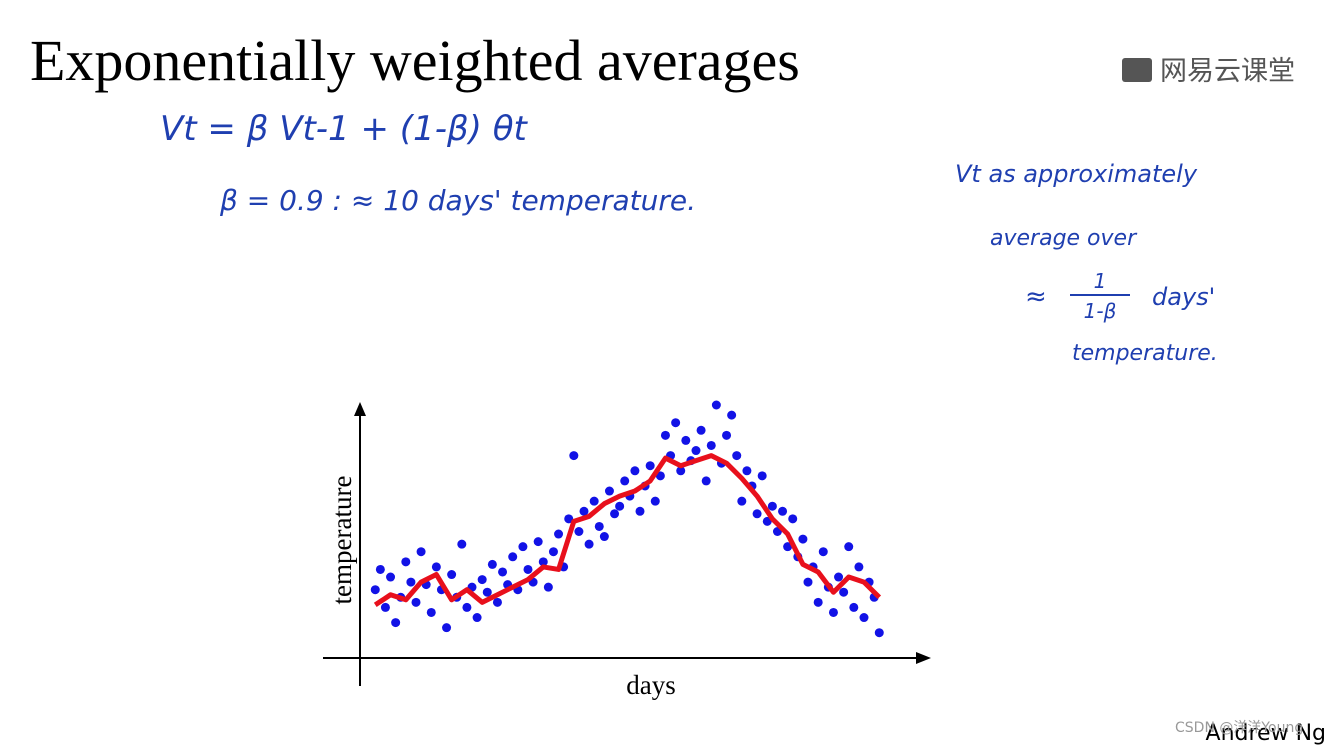 This screenshot has height=746, width=1334. Describe the element at coordinates (1064, 238) in the screenshot. I see `side-note: average over` at that location.